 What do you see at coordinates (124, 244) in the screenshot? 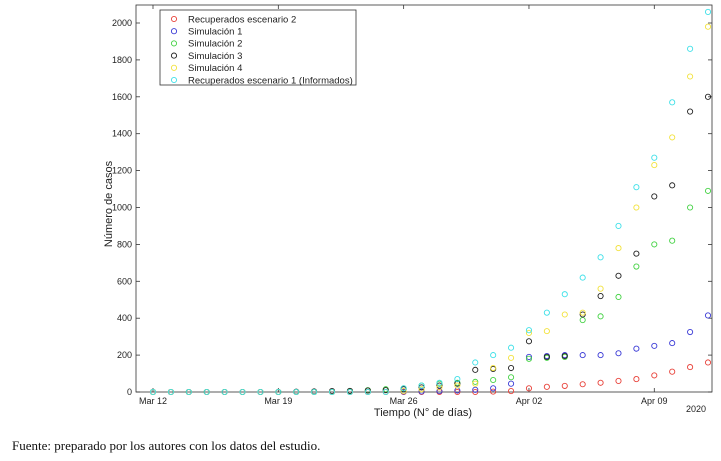
I see `y-tick-label: 800` at bounding box center [124, 244].